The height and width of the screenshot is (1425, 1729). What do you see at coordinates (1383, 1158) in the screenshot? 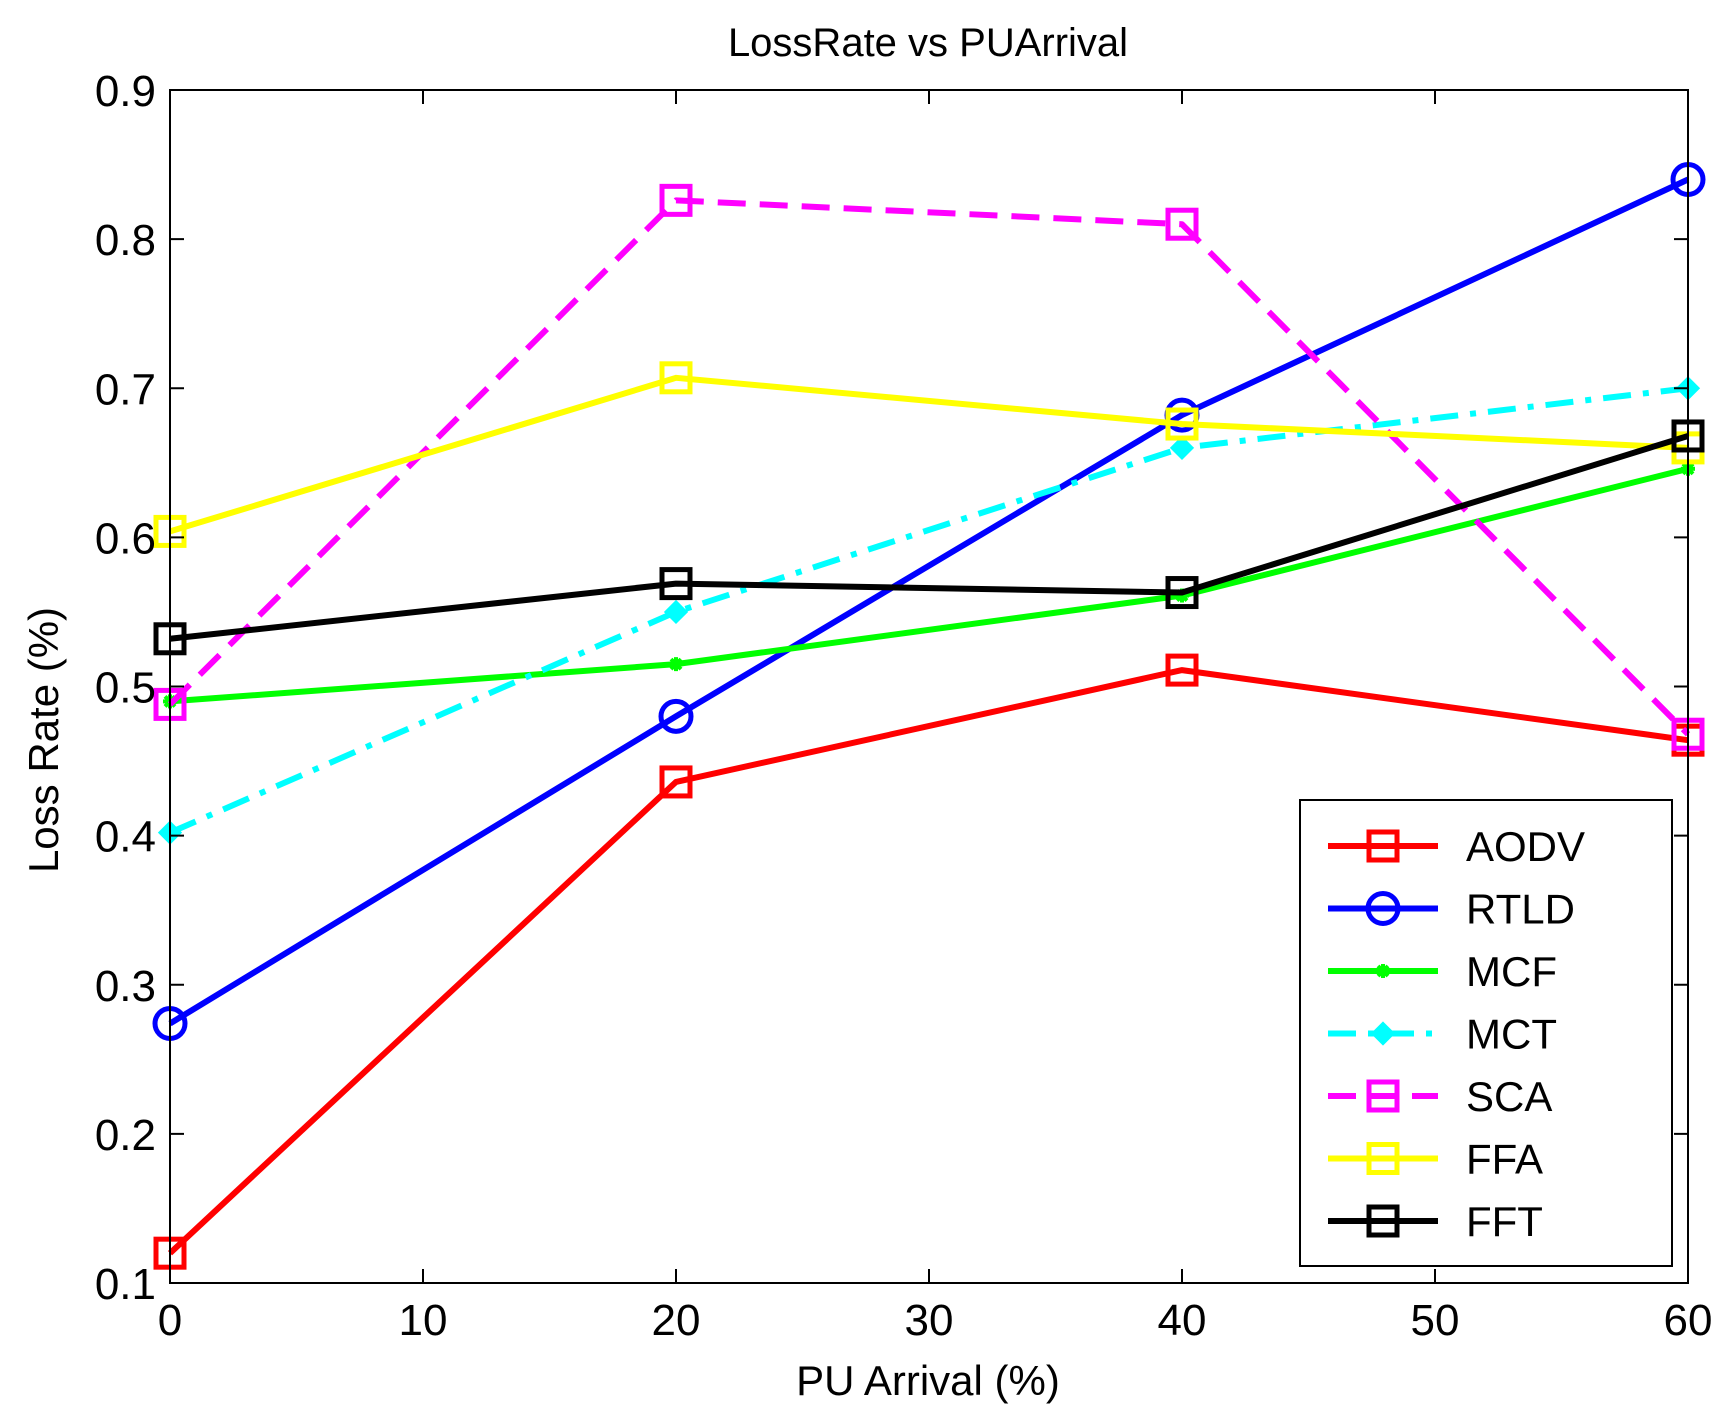
I see `legend-marker-ffa` at bounding box center [1383, 1158].